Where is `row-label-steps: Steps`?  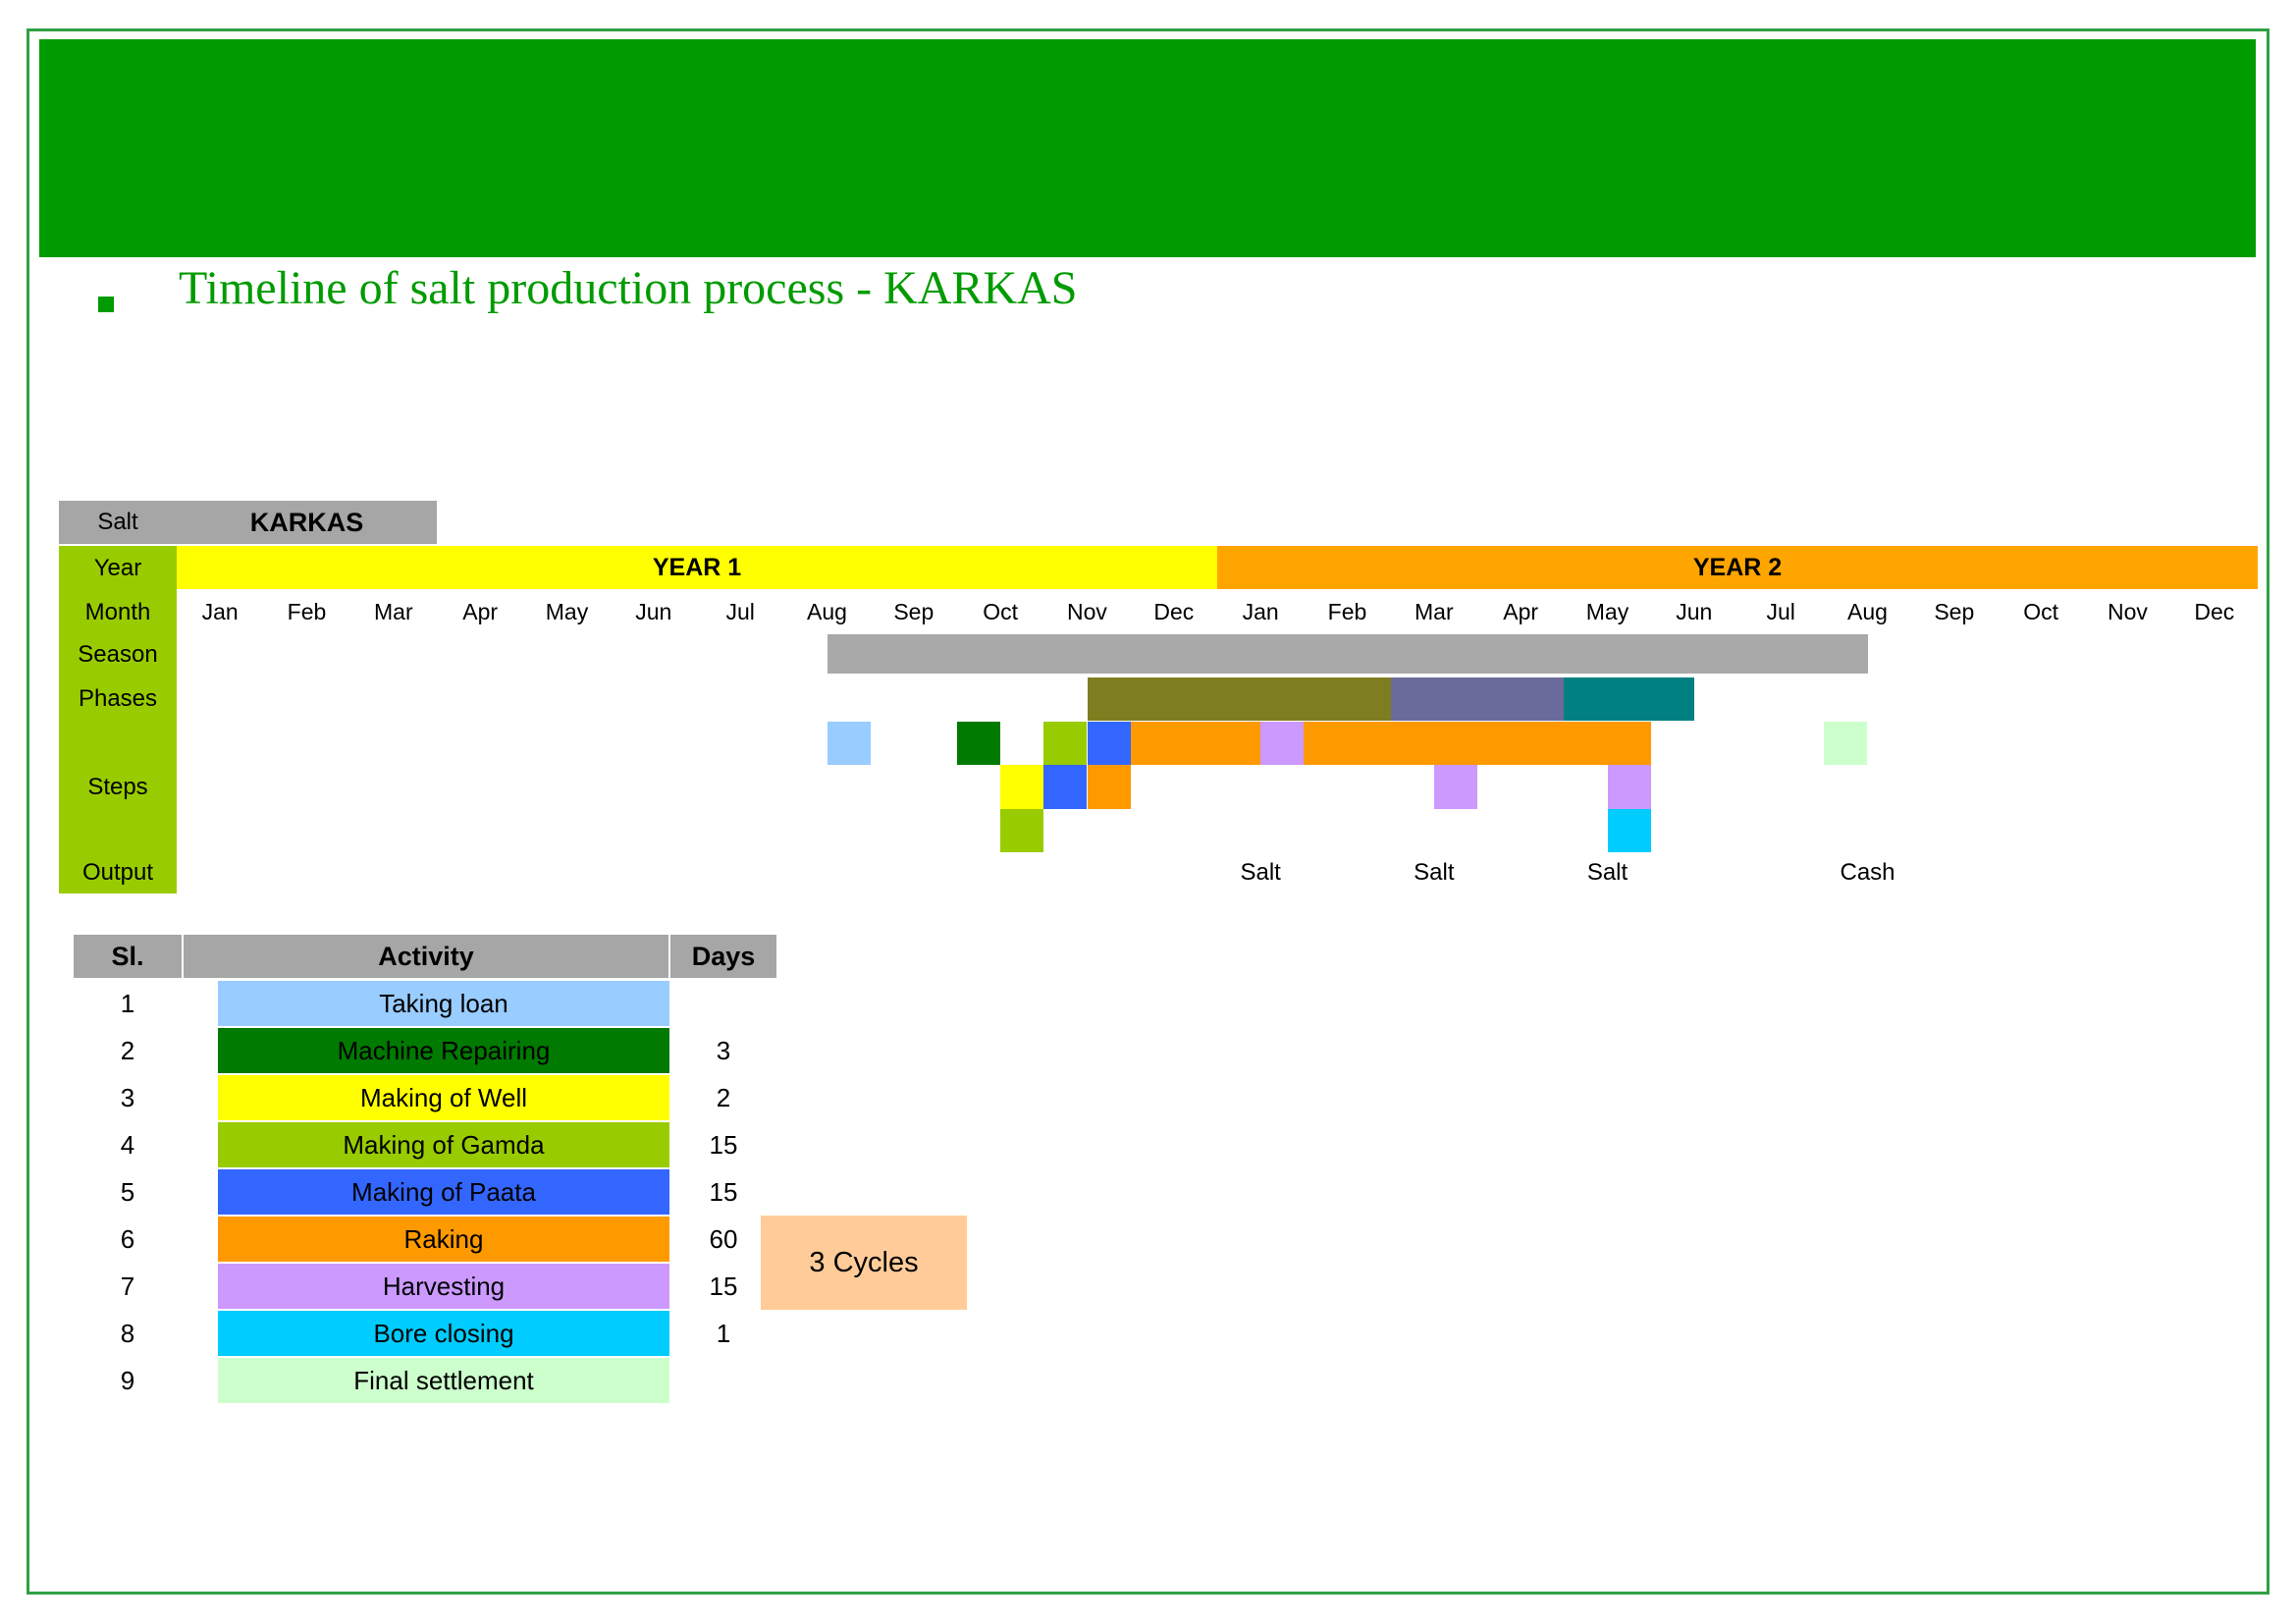
row-label-steps: Steps is located at coordinates (118, 787).